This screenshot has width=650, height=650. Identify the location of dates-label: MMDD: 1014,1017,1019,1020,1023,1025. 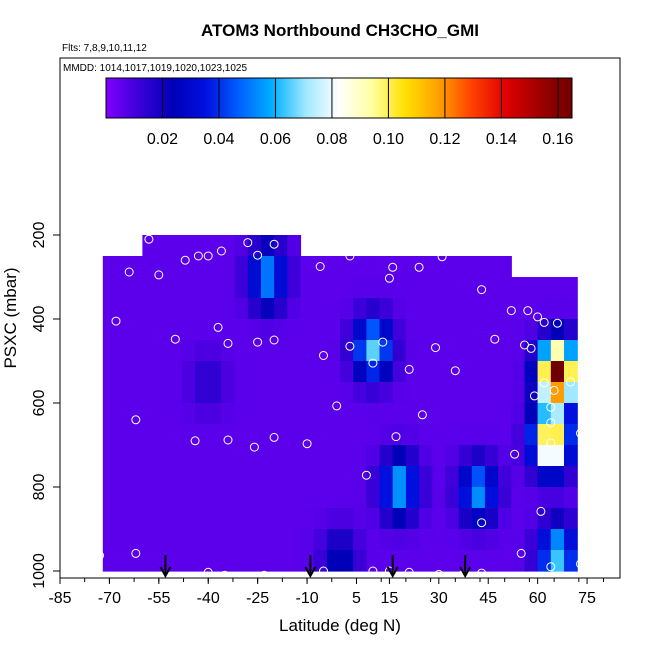
(155, 68).